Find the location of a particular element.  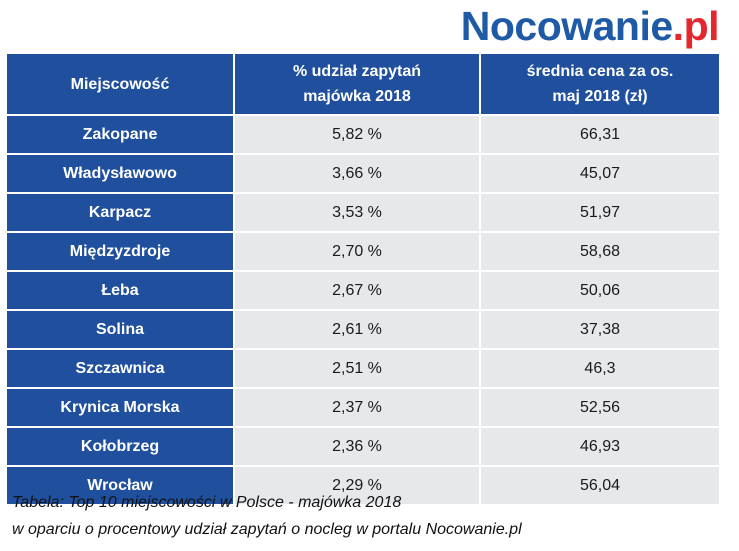

header-price-line2: maj 2018 (zł) is located at coordinates (600, 96).